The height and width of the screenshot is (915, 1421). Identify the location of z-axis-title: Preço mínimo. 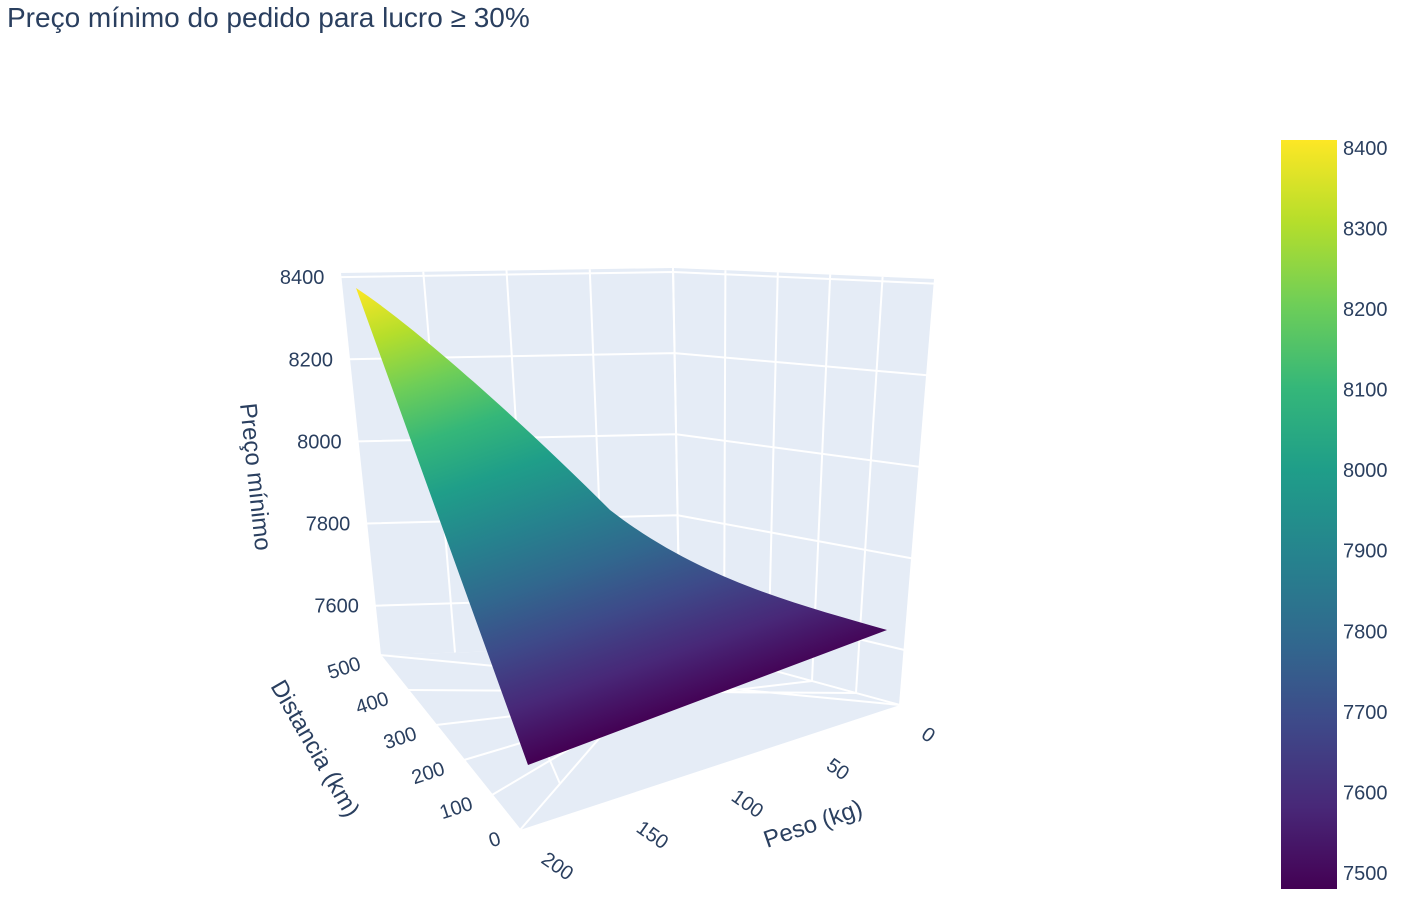
(255, 477).